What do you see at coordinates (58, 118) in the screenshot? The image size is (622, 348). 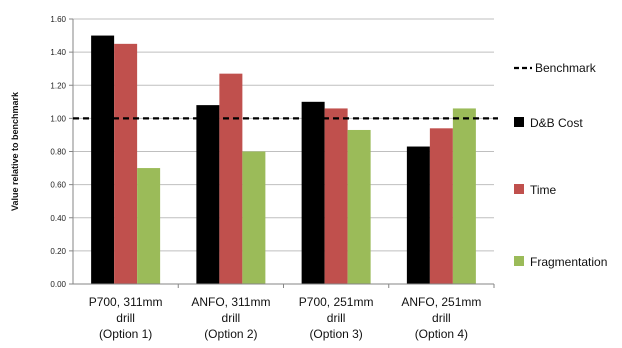 I see `y-tick-label: 1.00` at bounding box center [58, 118].